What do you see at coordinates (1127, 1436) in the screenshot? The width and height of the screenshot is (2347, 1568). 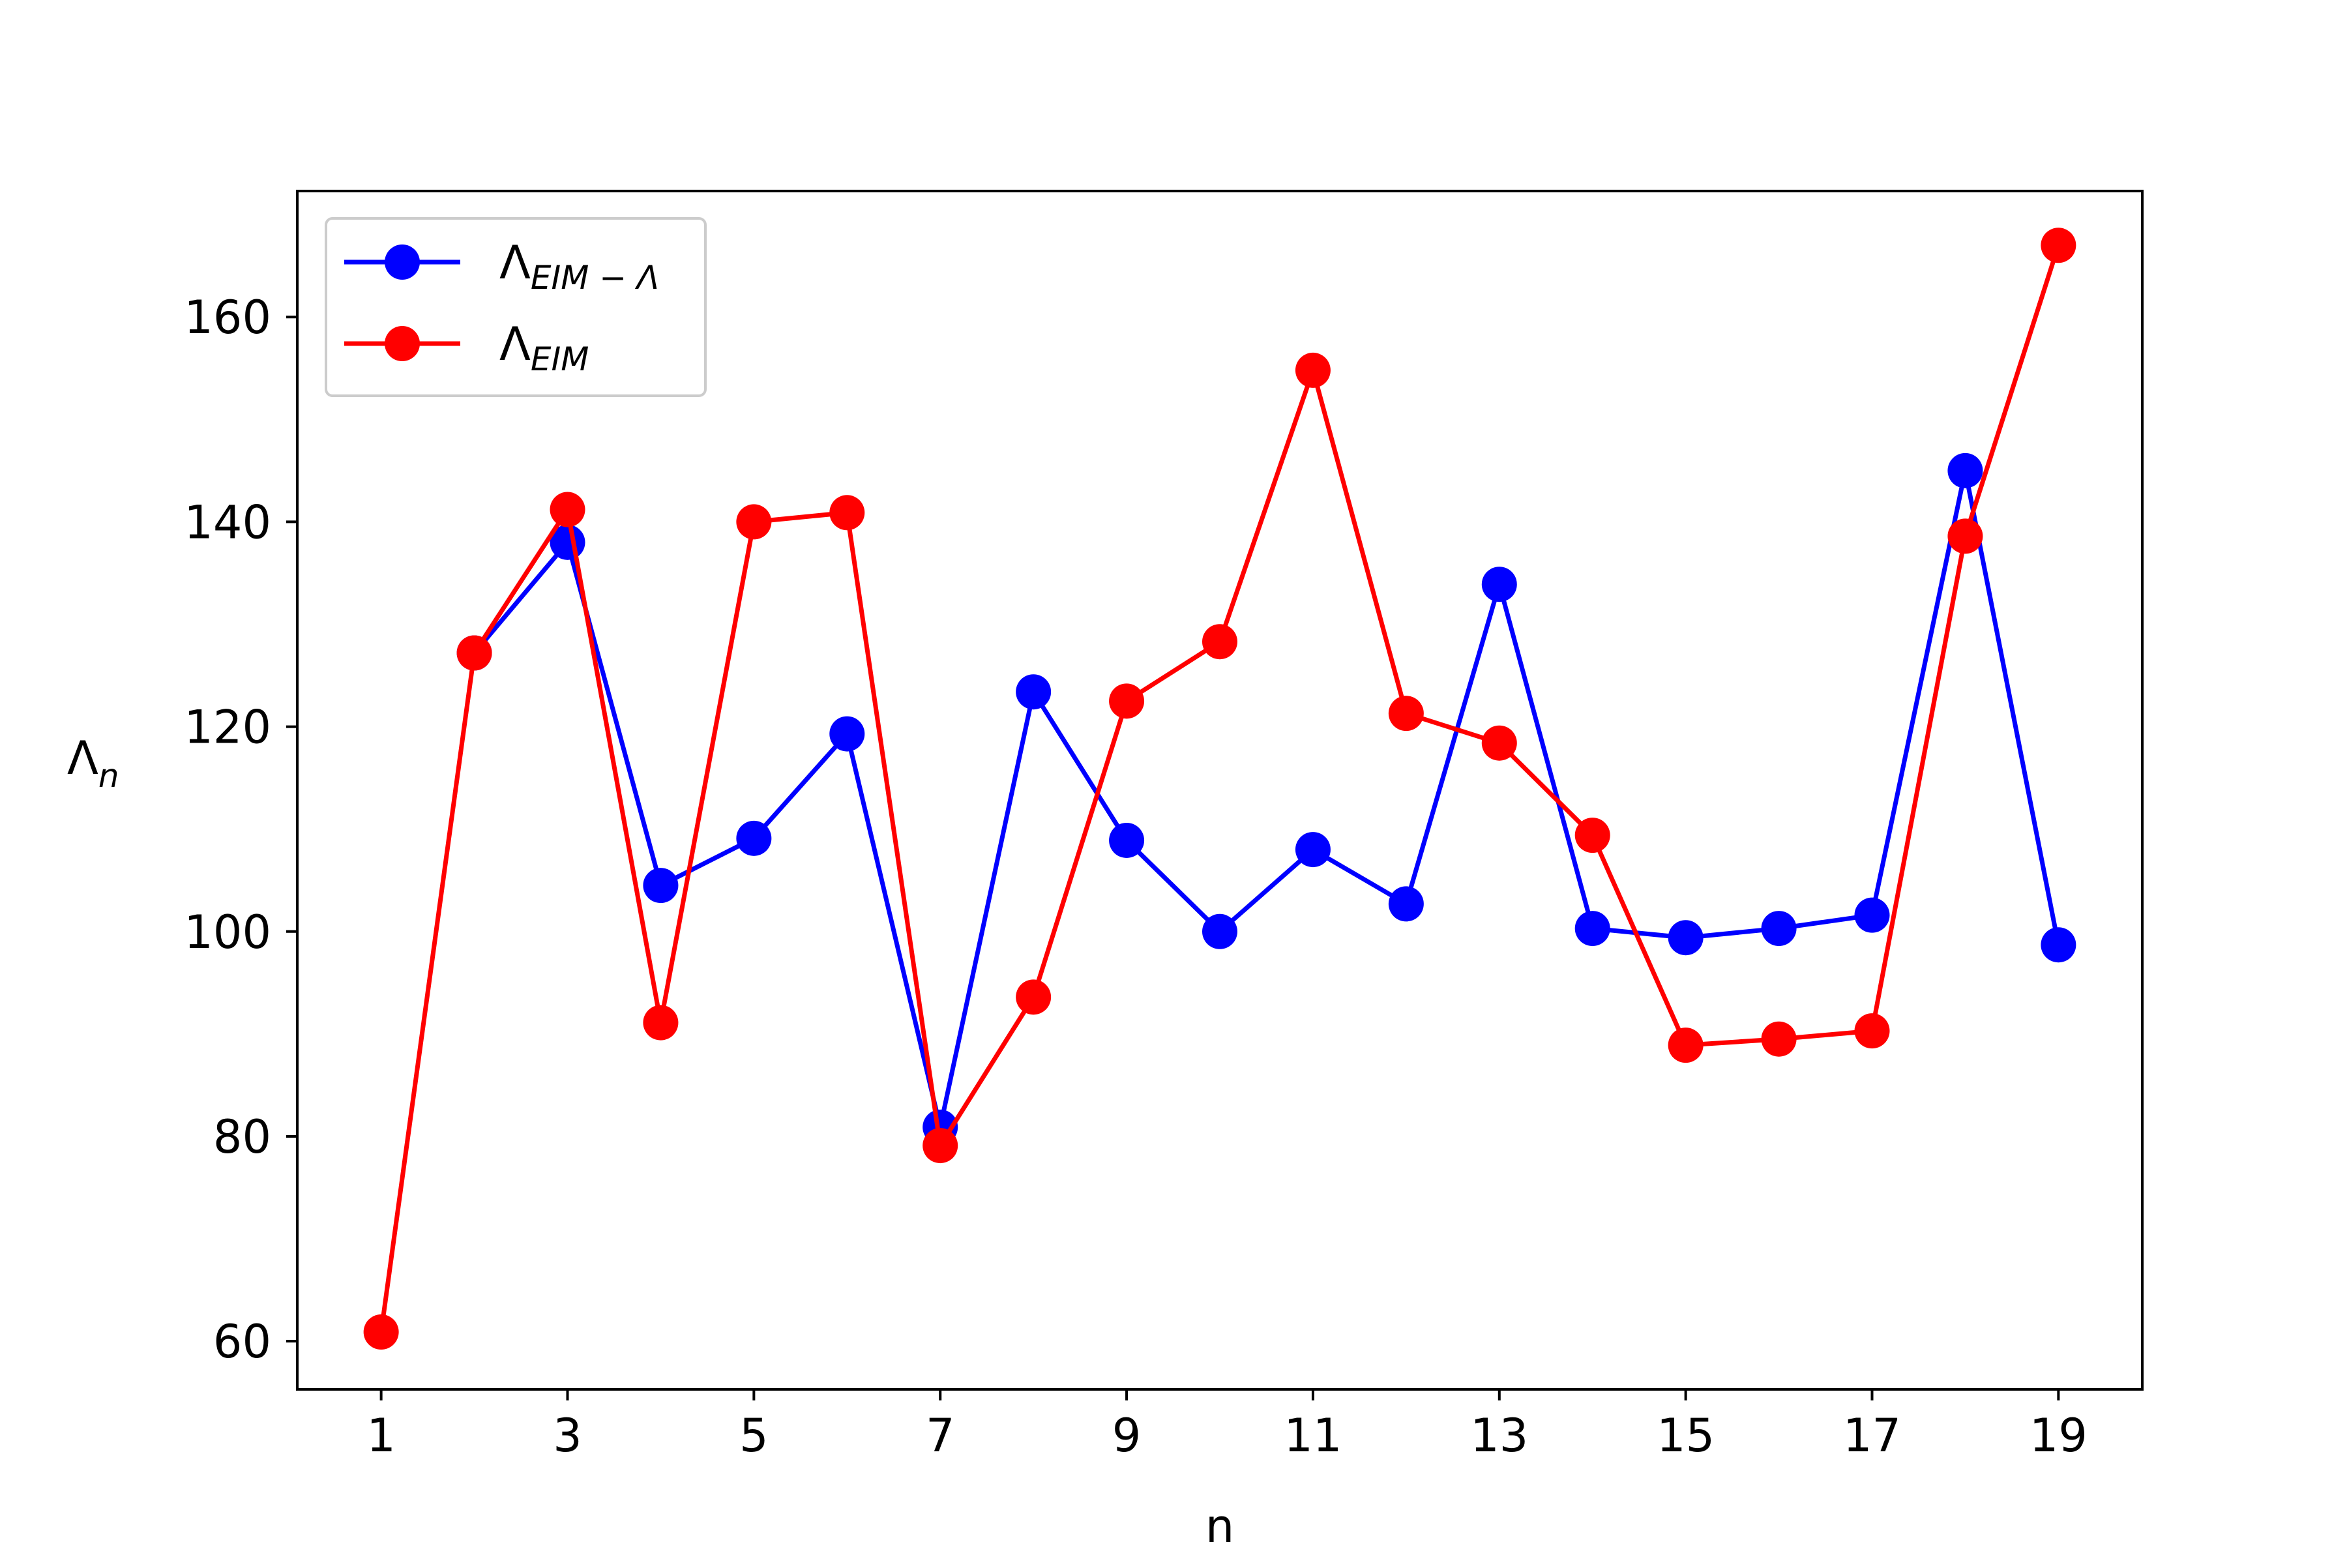 I see `x-tick-label: 9` at bounding box center [1127, 1436].